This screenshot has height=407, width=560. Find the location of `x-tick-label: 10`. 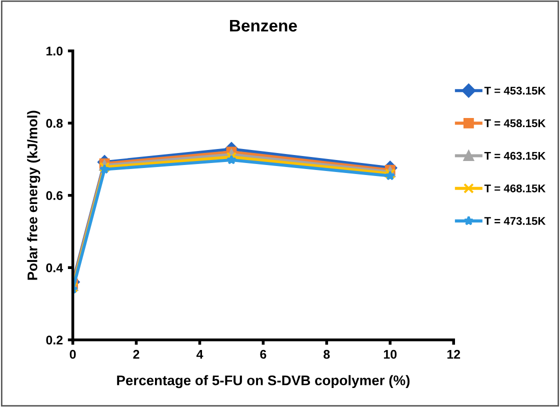

x-tick-label: 10 is located at coordinates (390, 354).